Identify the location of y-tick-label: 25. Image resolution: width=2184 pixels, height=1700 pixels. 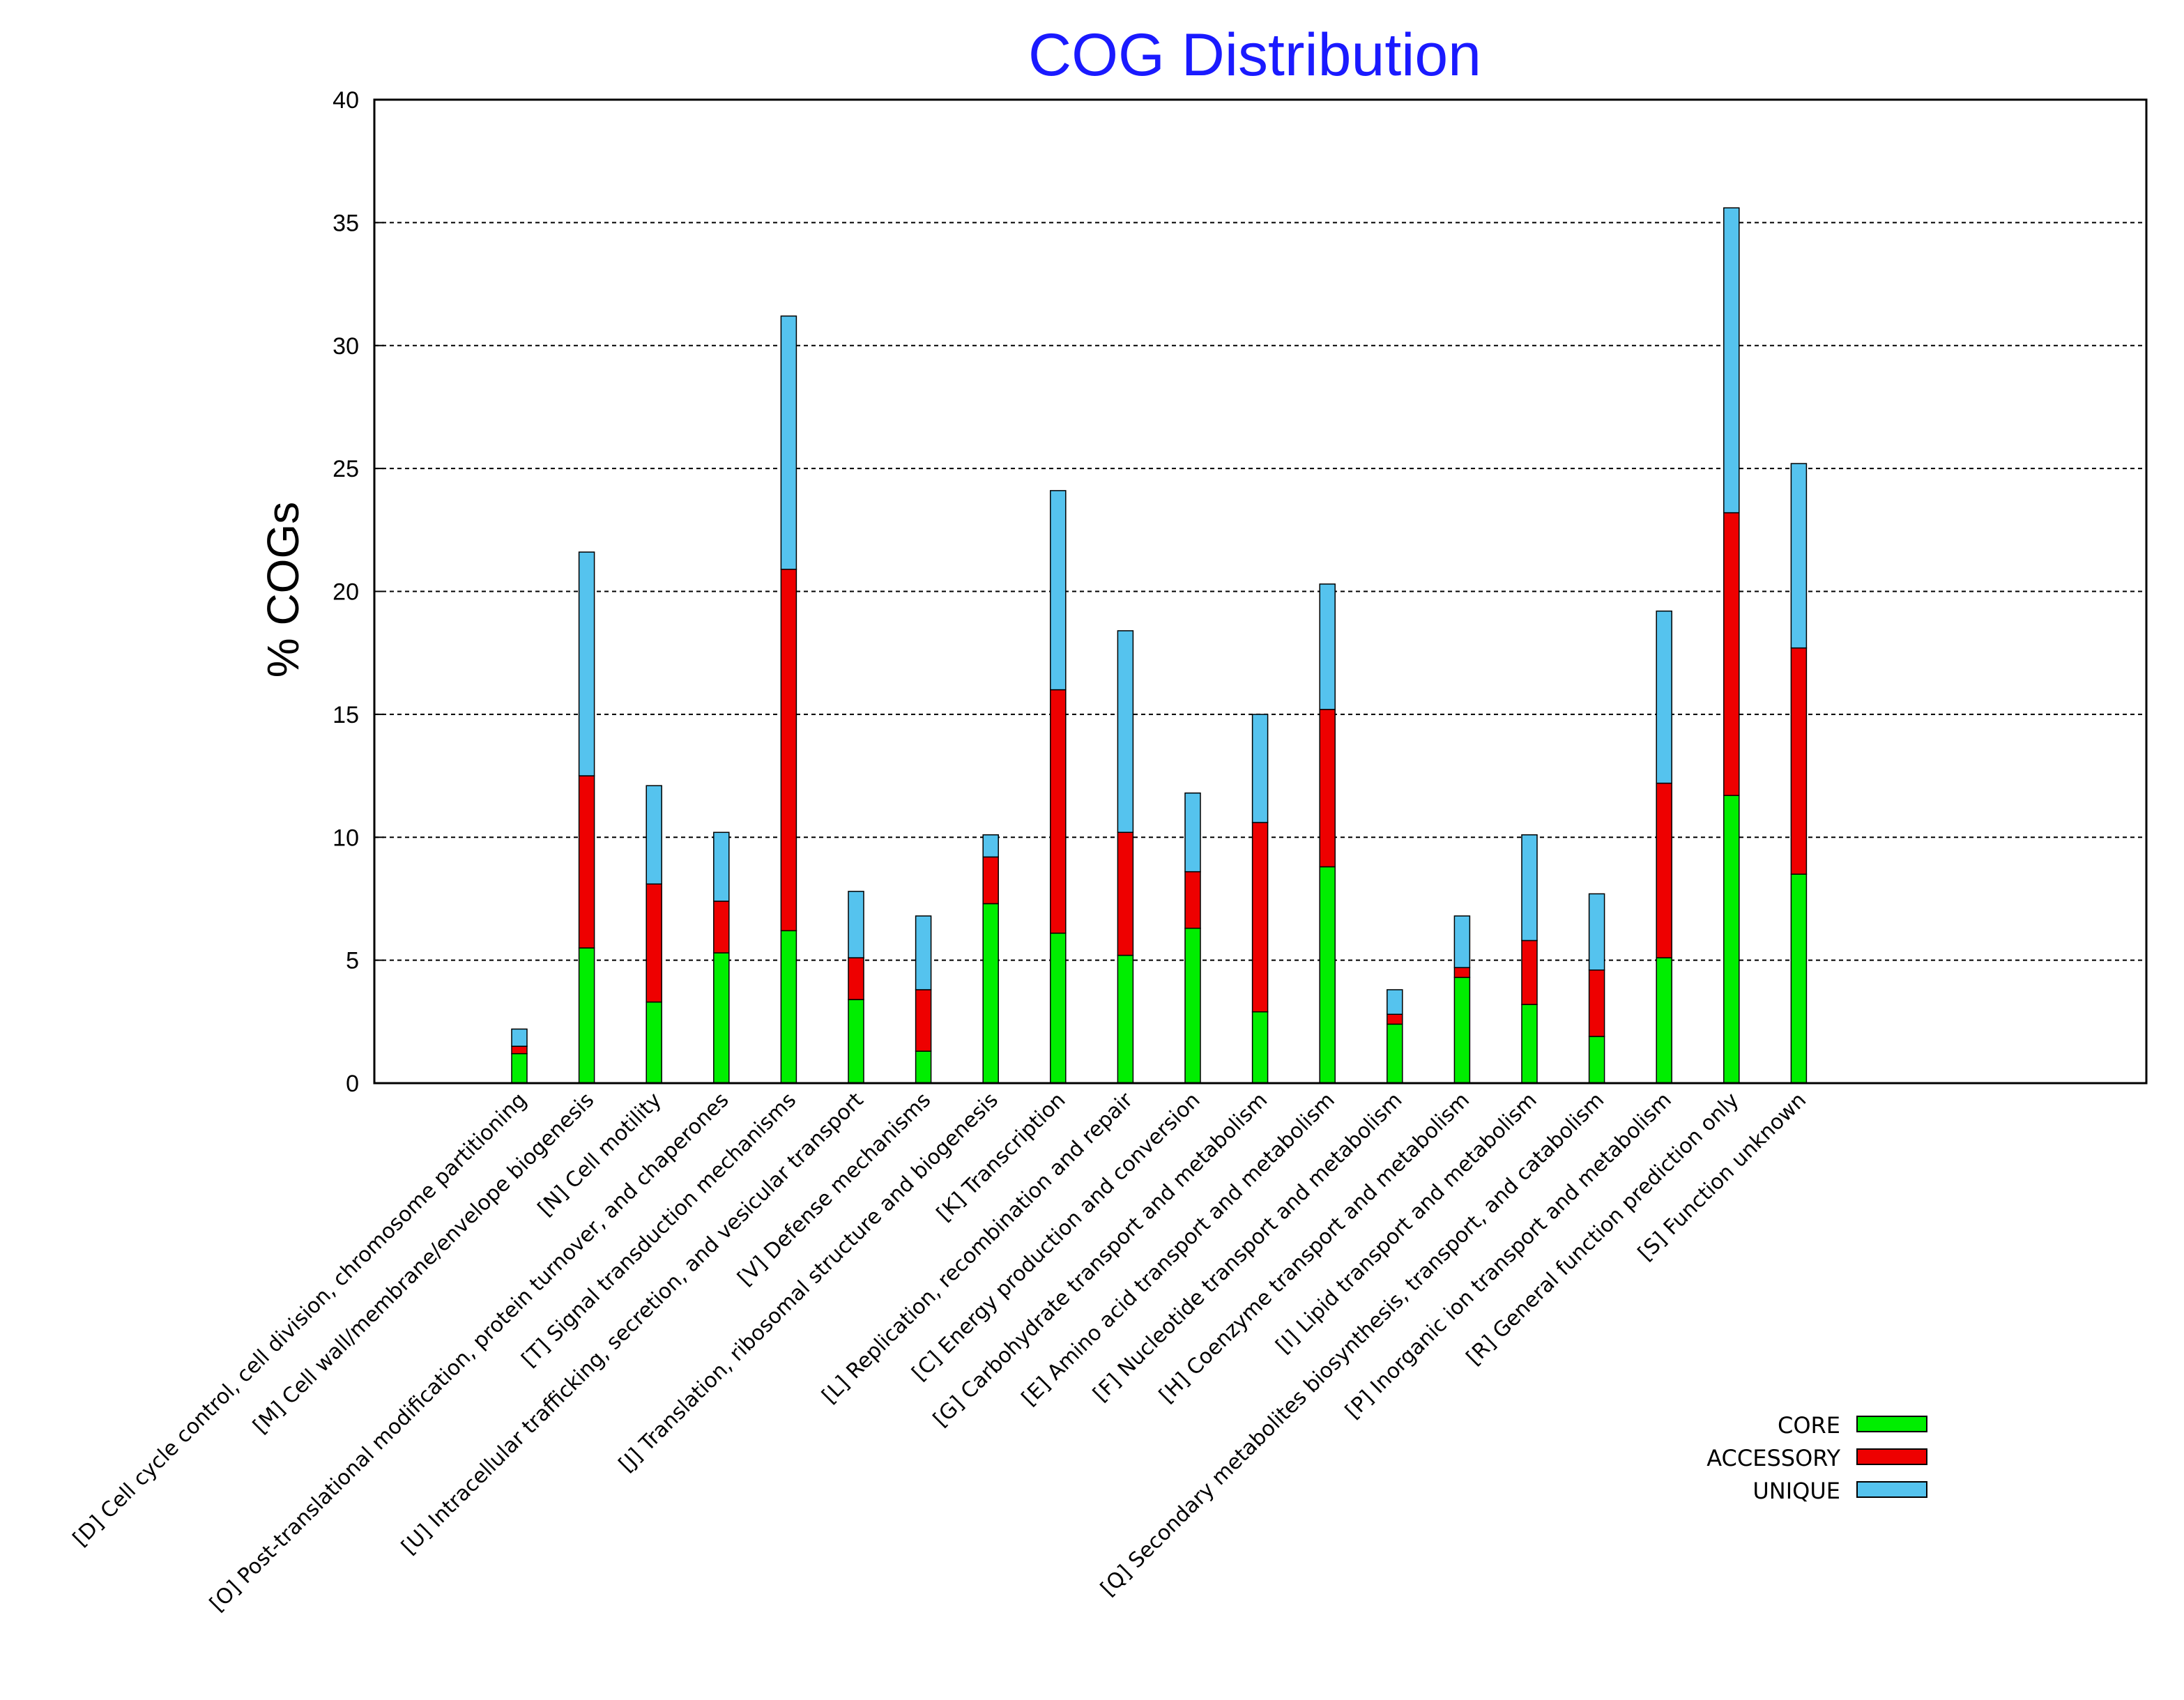
(346, 469).